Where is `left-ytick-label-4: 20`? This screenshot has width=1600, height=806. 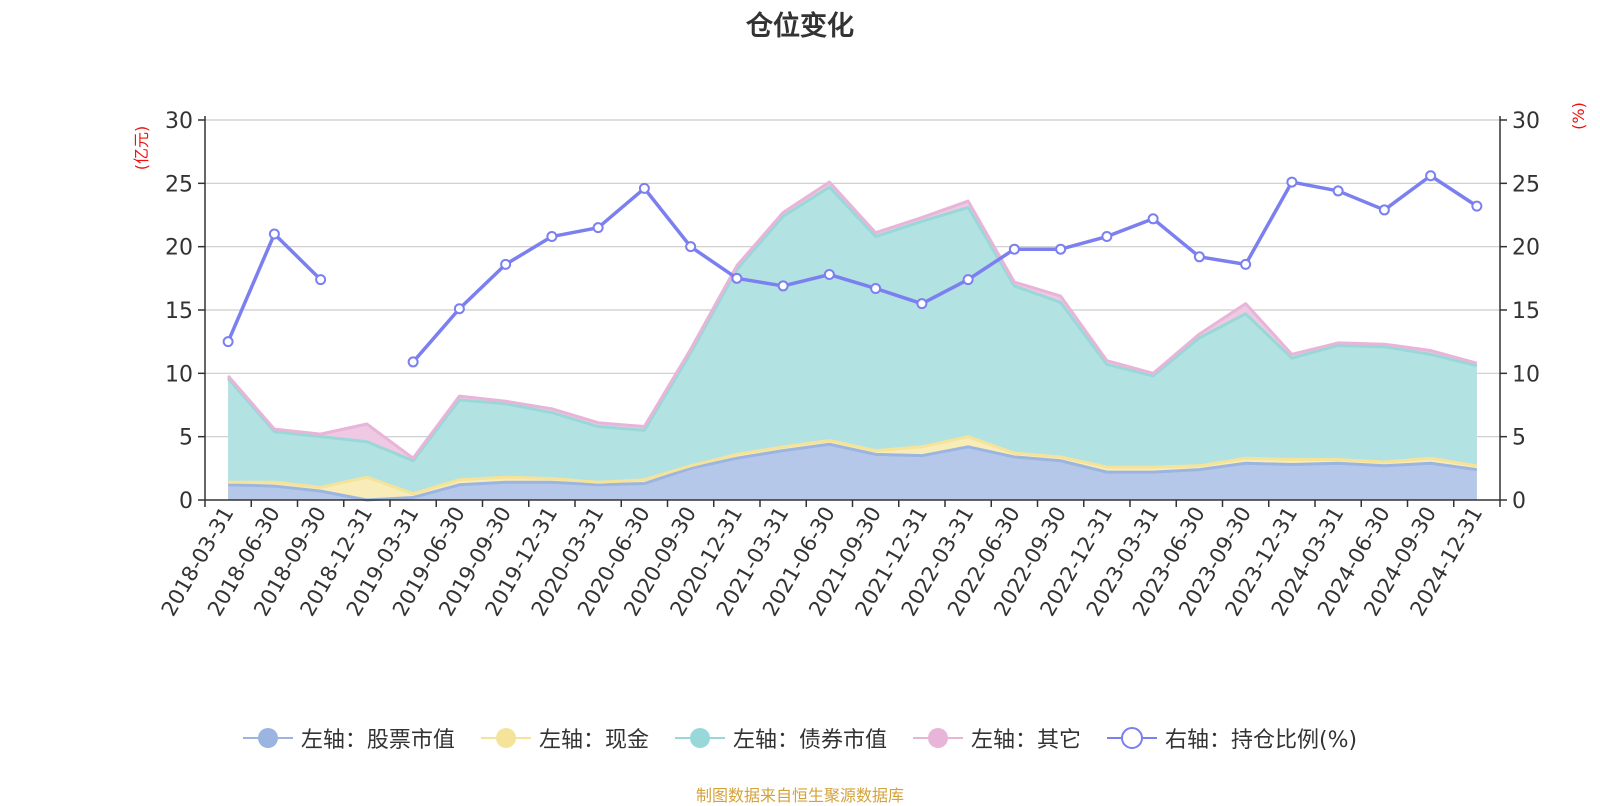 left-ytick-label-4: 20 is located at coordinates (179, 248).